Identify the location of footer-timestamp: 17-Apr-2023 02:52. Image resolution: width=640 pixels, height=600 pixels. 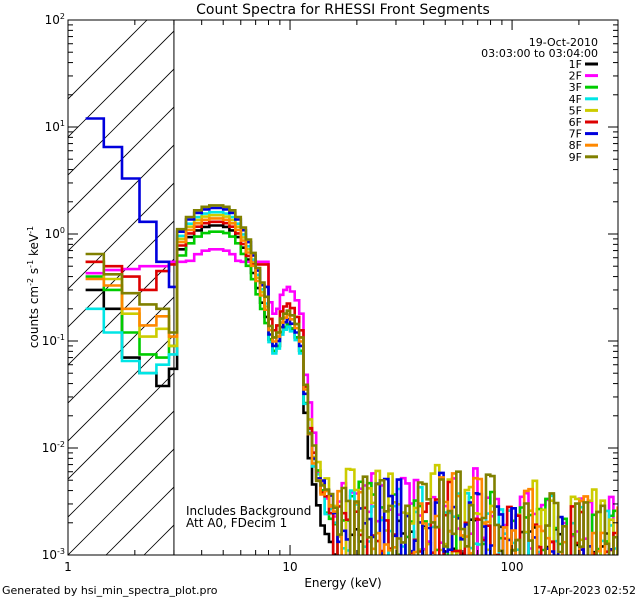
(584, 590).